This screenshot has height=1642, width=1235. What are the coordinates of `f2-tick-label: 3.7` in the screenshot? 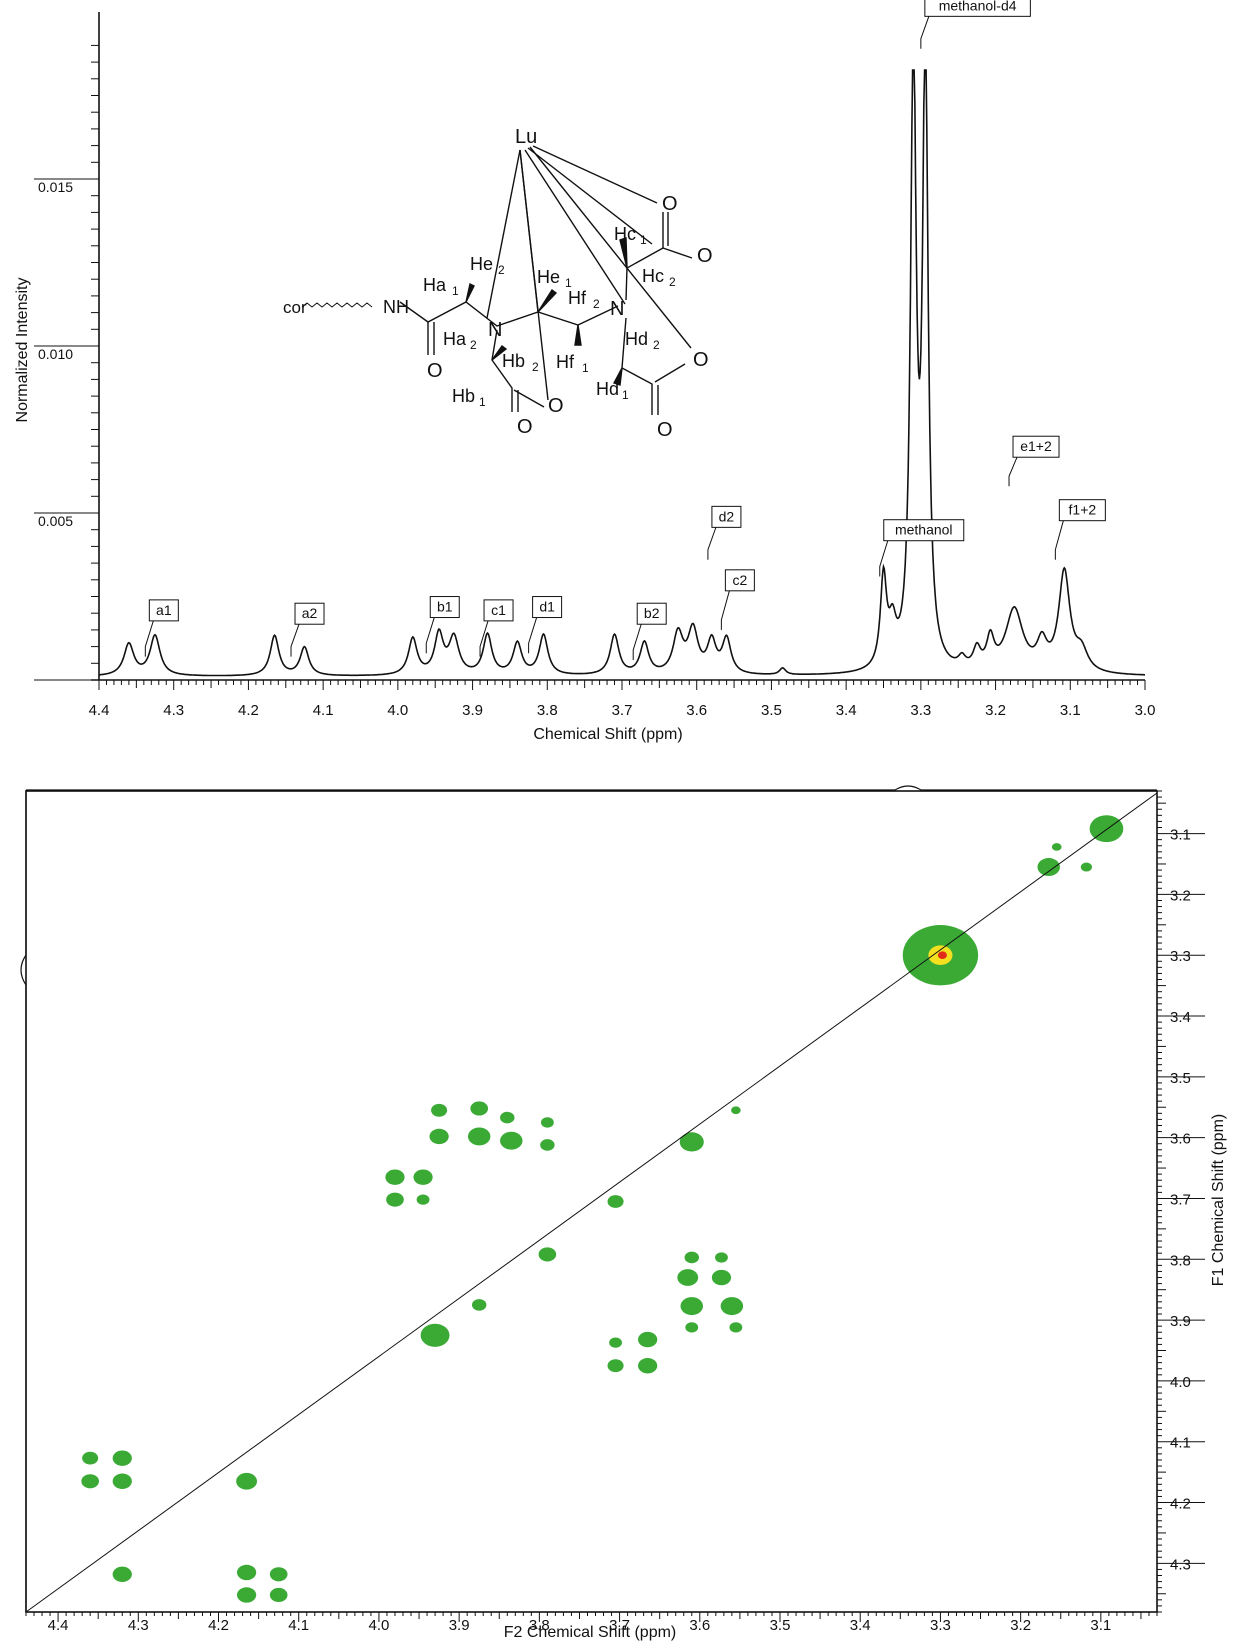 It's located at (619, 1625).